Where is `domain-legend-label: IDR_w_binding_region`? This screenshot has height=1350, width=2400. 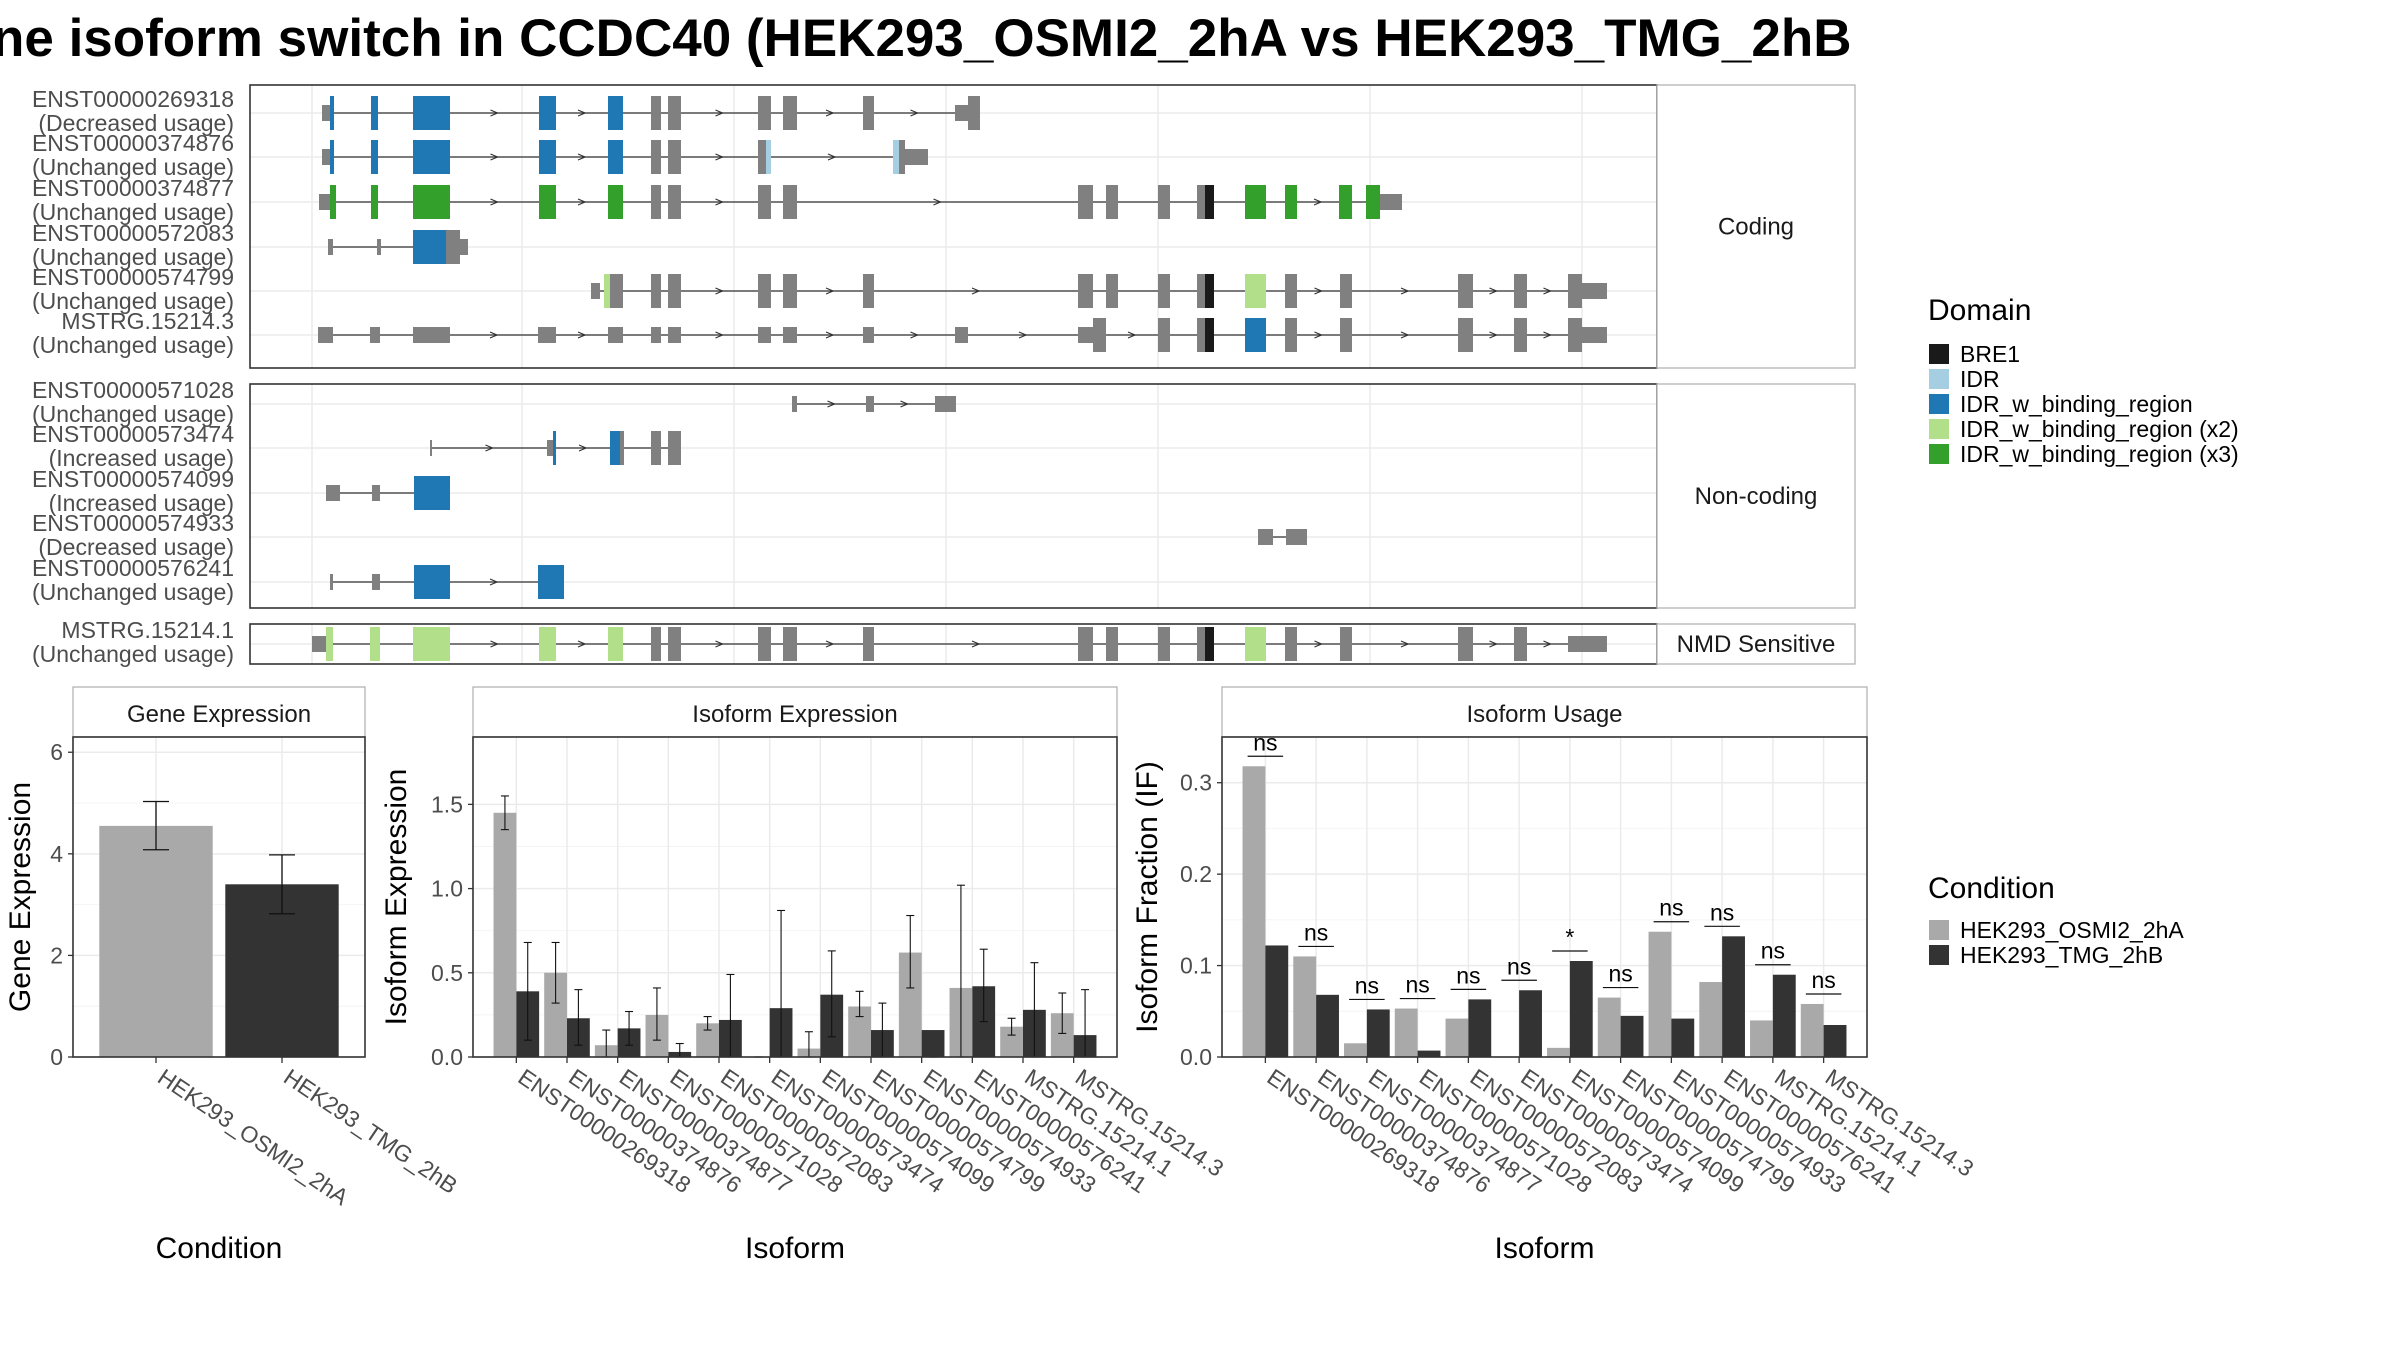
domain-legend-label: IDR_w_binding_region is located at coordinates (2076, 404).